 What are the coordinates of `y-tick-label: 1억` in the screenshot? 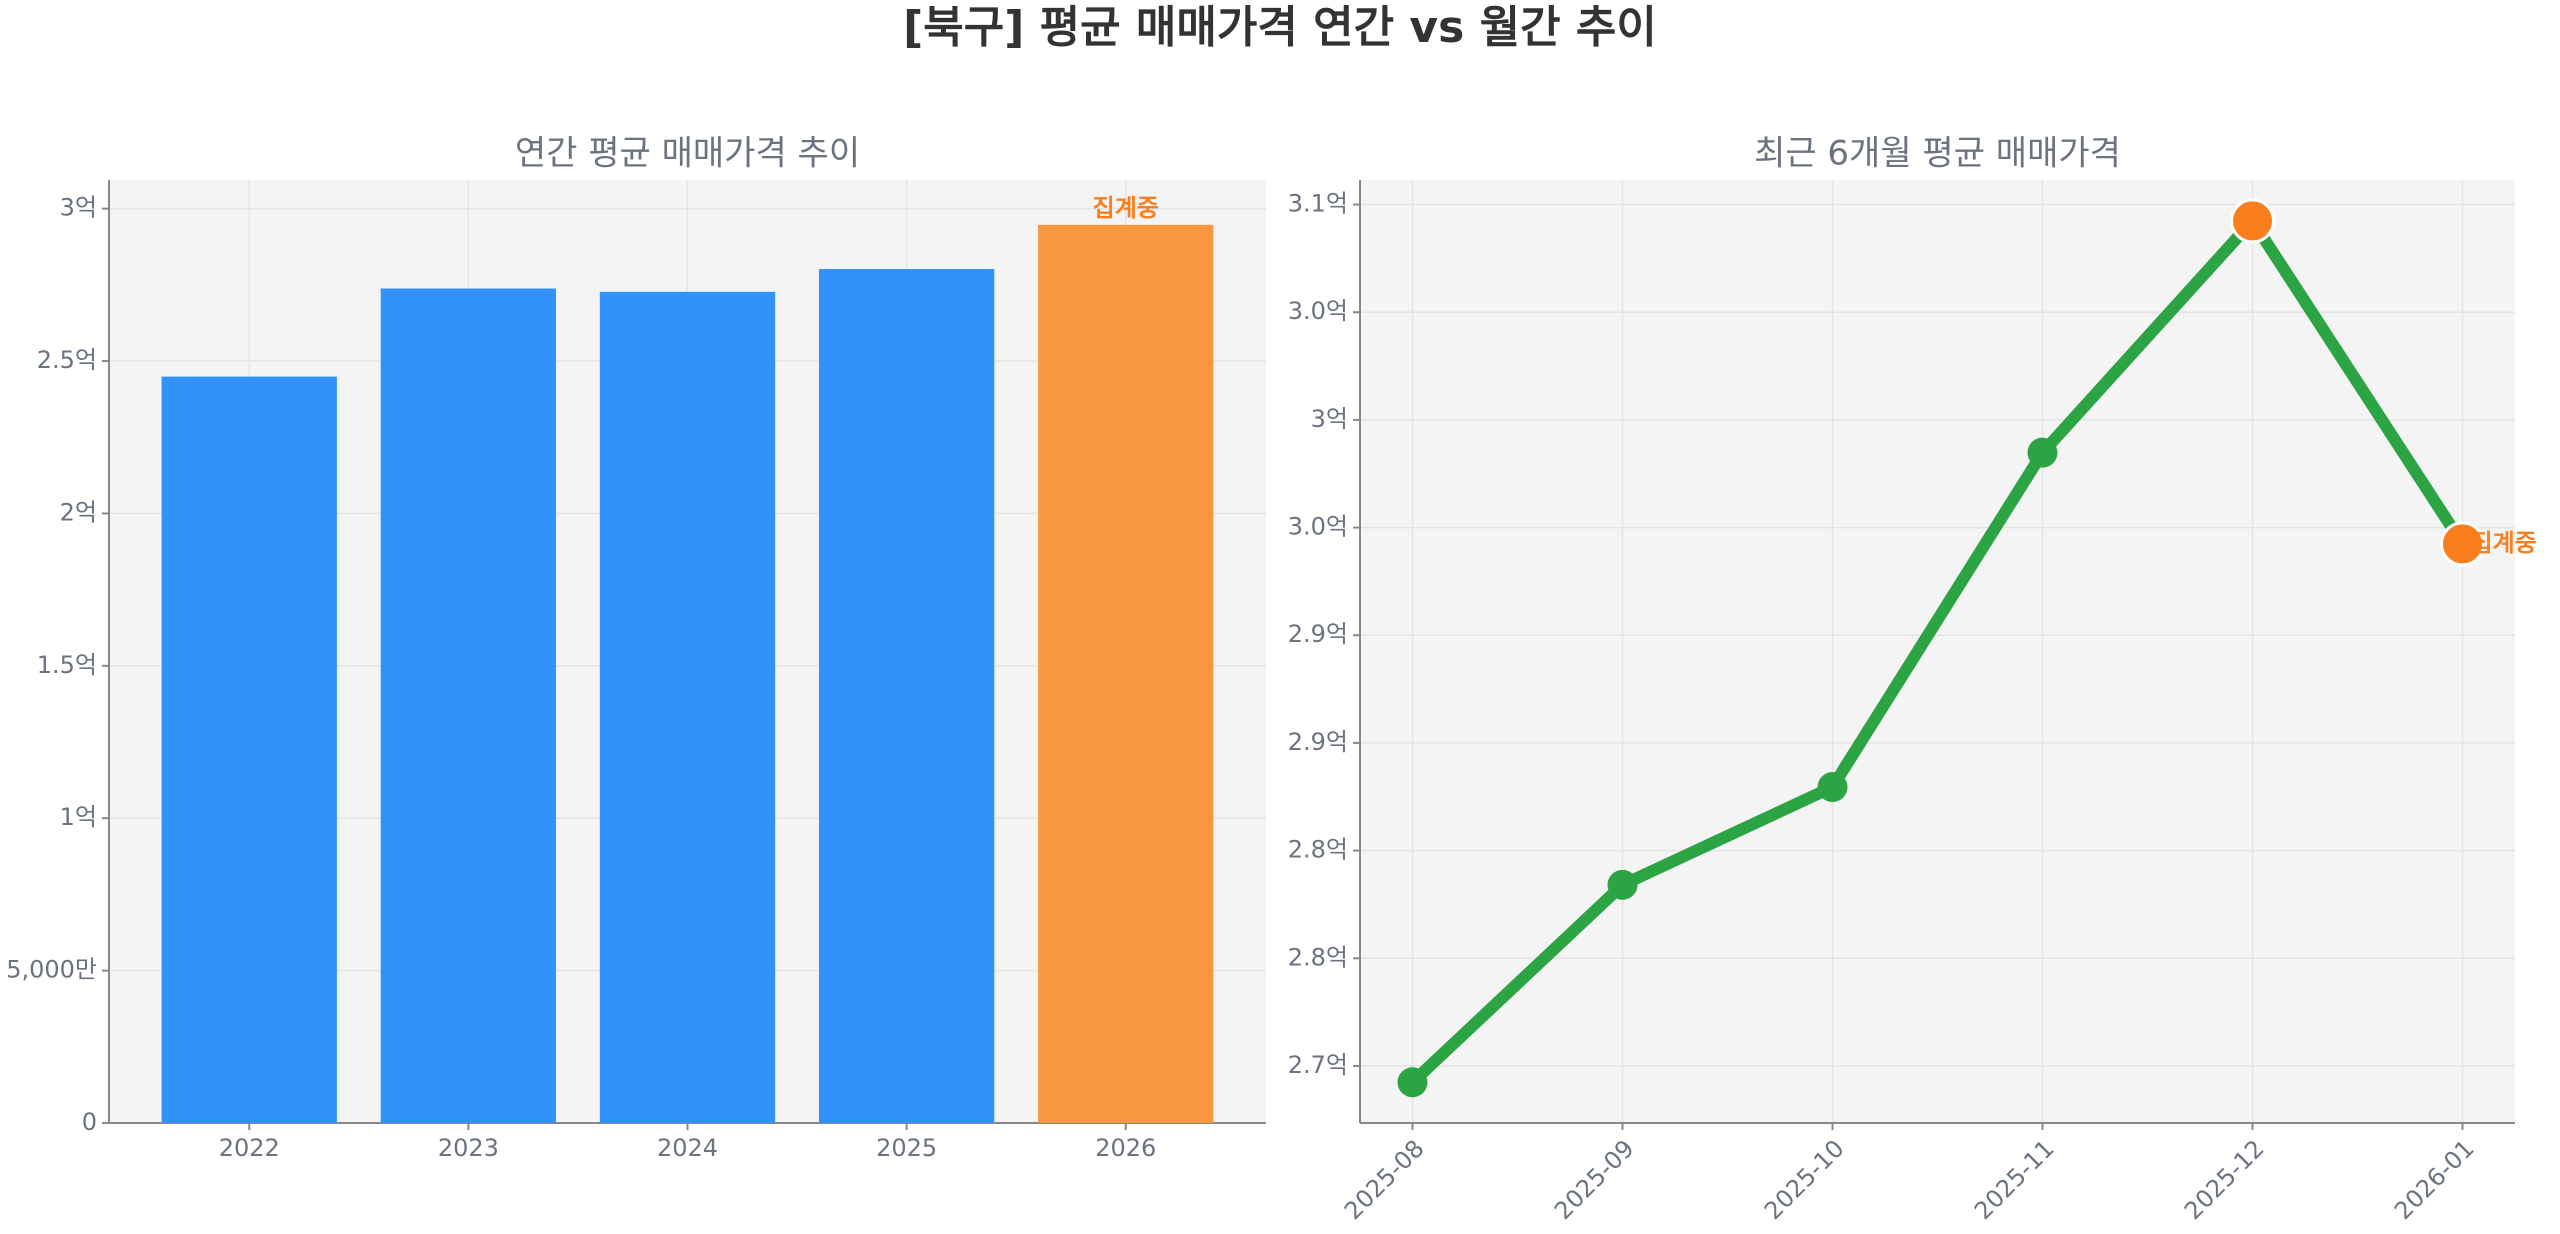 It's located at (78, 817).